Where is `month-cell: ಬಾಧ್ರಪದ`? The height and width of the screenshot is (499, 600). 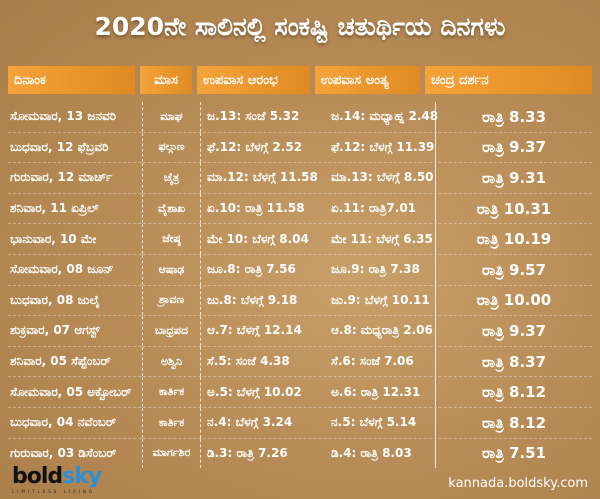 month-cell: ಬಾಧ್ರಪದ is located at coordinates (171, 331).